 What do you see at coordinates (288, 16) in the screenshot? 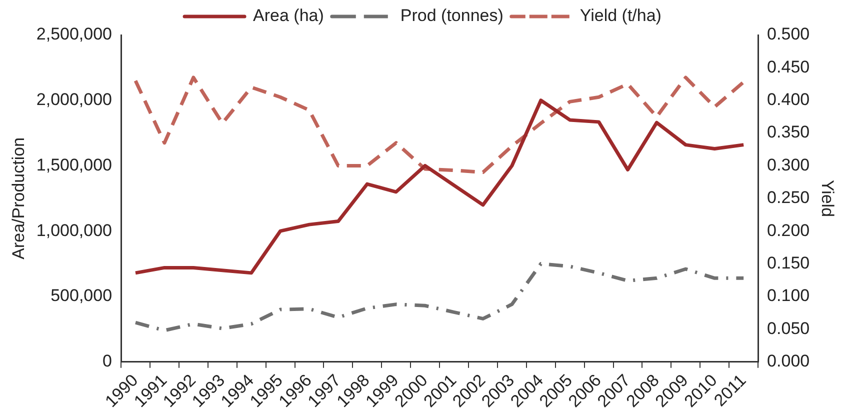
I see `legend-label: Area (ha)` at bounding box center [288, 16].